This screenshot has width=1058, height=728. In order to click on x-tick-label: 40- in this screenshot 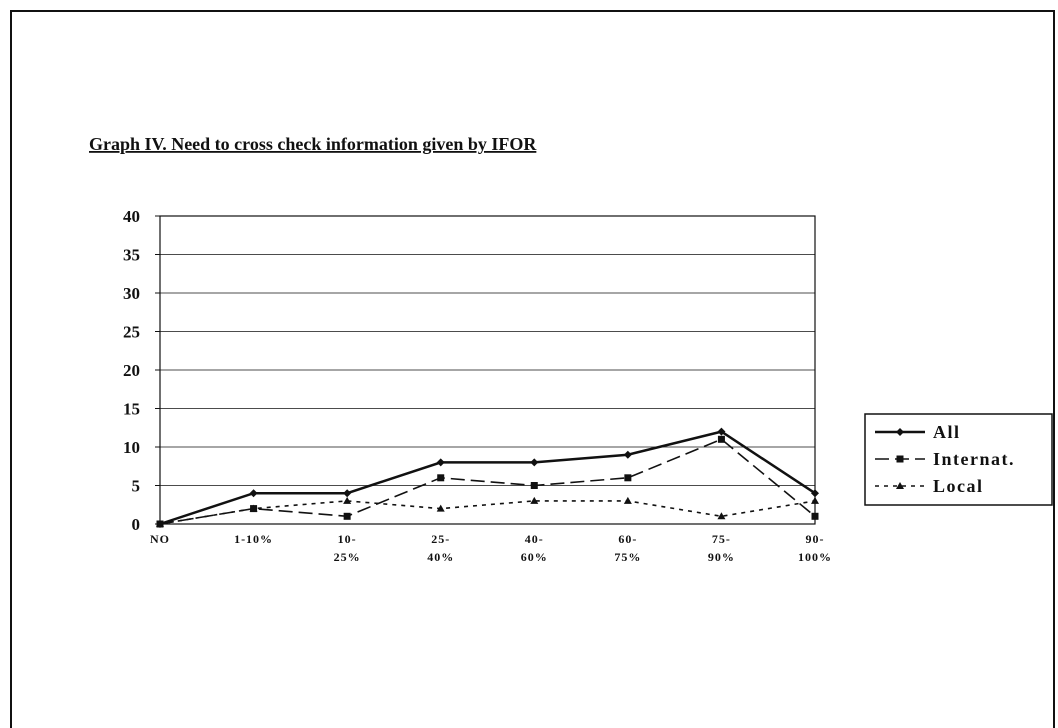, I will do `click(534, 539)`.